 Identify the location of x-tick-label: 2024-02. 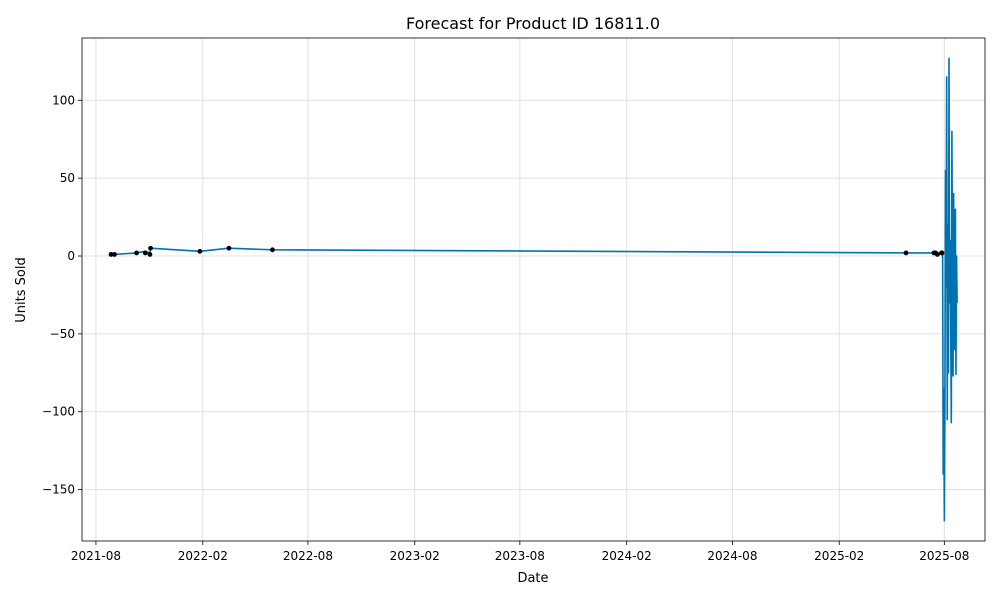
(627, 556).